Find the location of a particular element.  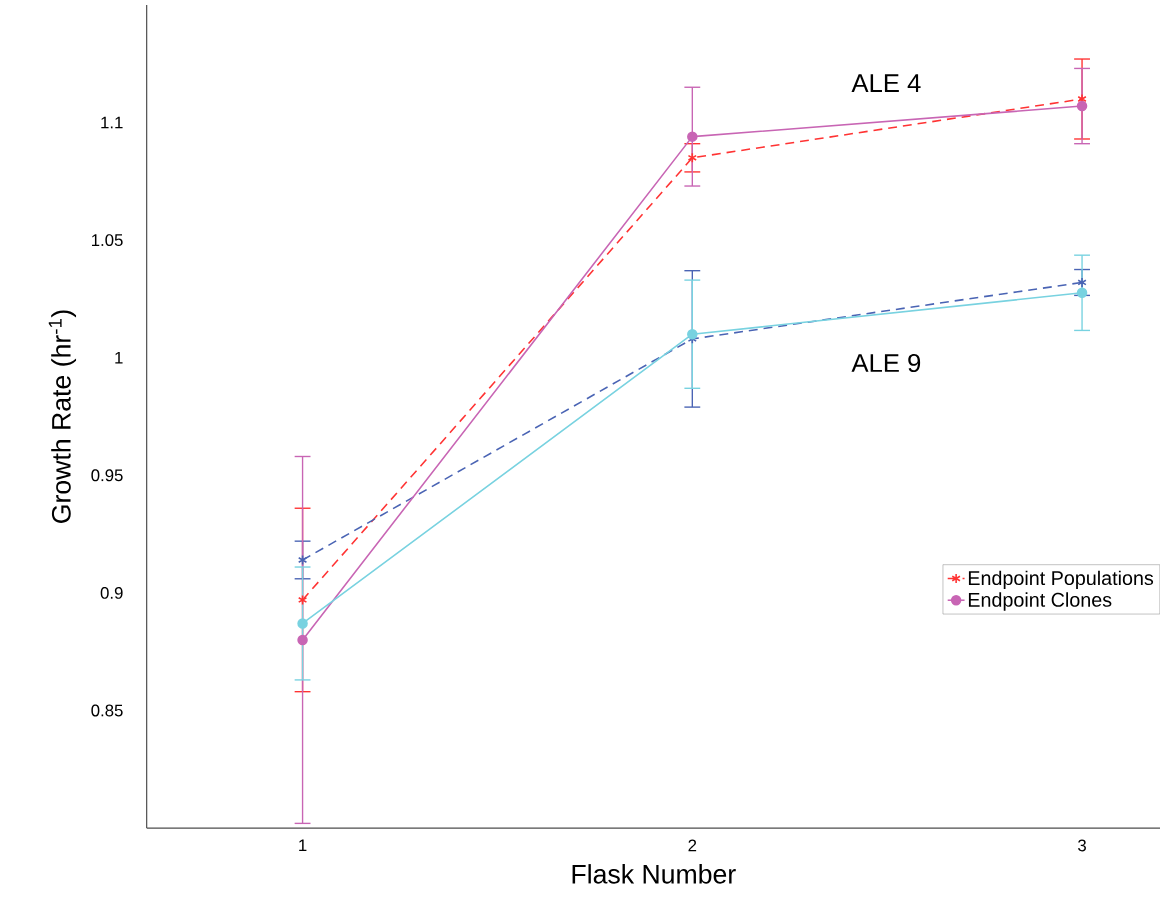

y-tick-label: 1.05 is located at coordinates (107, 240).